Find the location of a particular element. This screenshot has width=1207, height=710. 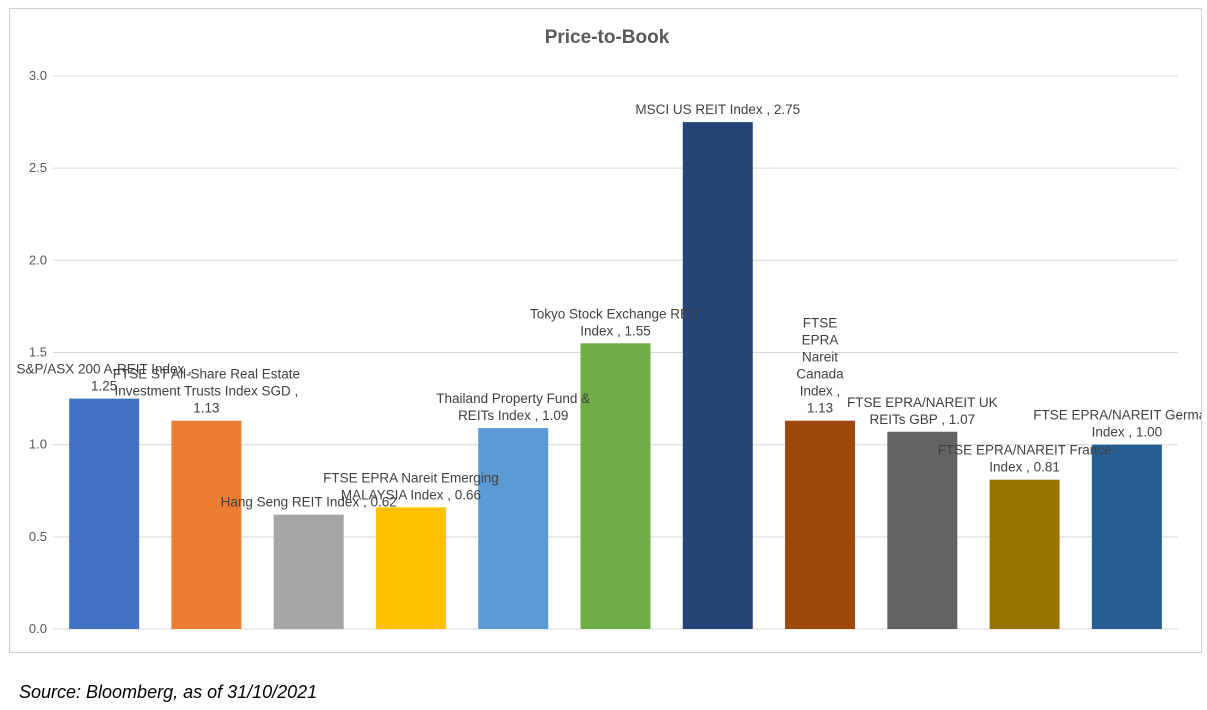

y-axis-ticks: 0.0 0.5 1.0 1.5 2.0 2.5 3.0 is located at coordinates (38, 352).